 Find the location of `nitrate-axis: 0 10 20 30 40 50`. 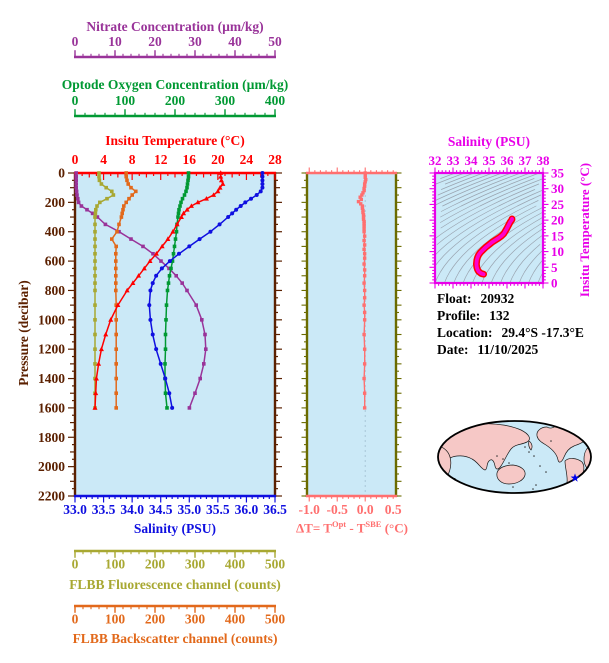

nitrate-axis: 0 10 20 30 40 50 is located at coordinates (177, 46).